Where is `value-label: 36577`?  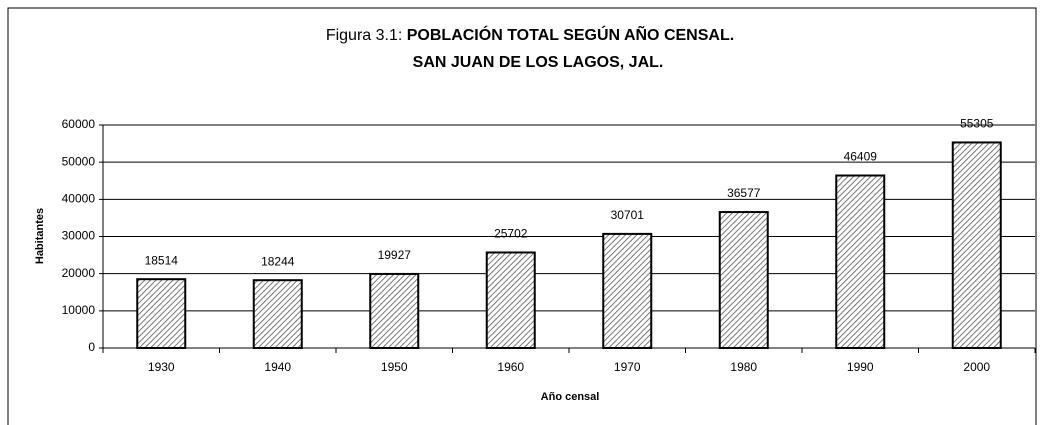 value-label: 36577 is located at coordinates (744, 193).